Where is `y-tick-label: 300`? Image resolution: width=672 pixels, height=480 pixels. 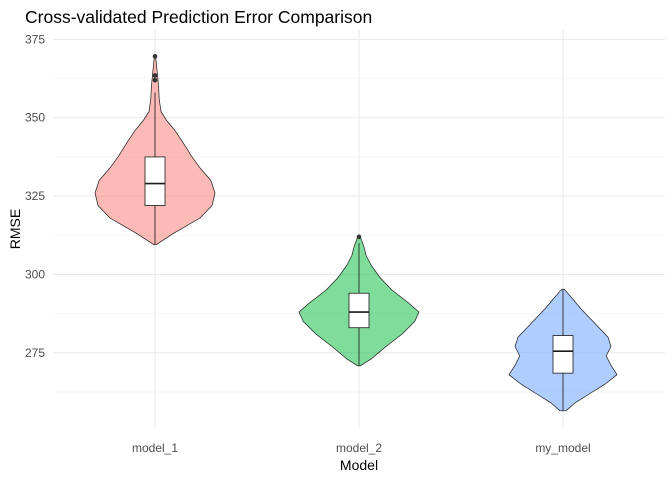 y-tick-label: 300 is located at coordinates (35, 274).